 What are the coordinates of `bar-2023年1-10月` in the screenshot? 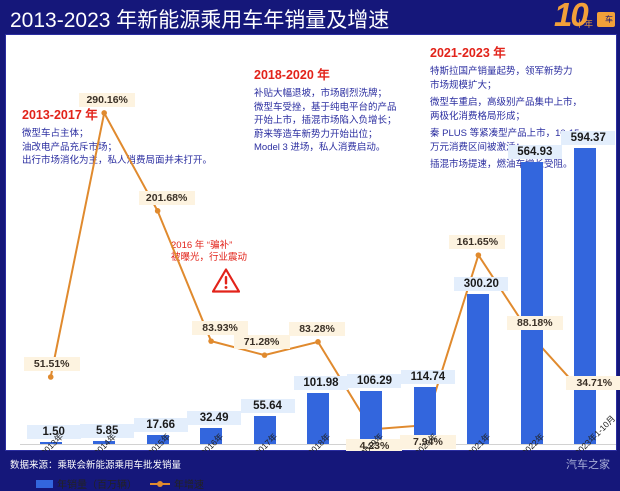 It's located at (585, 295).